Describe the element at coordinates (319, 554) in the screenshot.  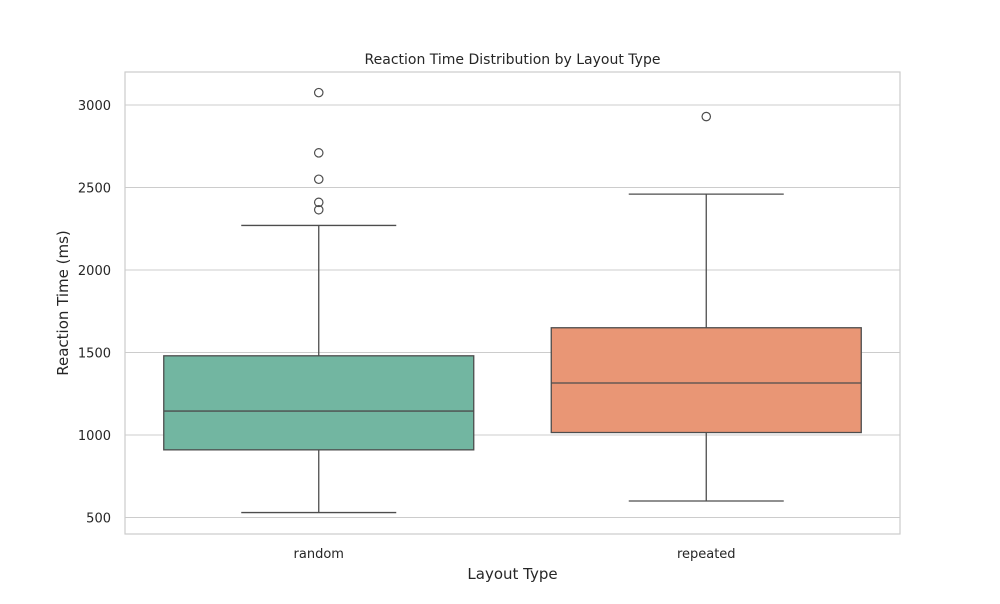
I see `x-tick-label: random` at that location.